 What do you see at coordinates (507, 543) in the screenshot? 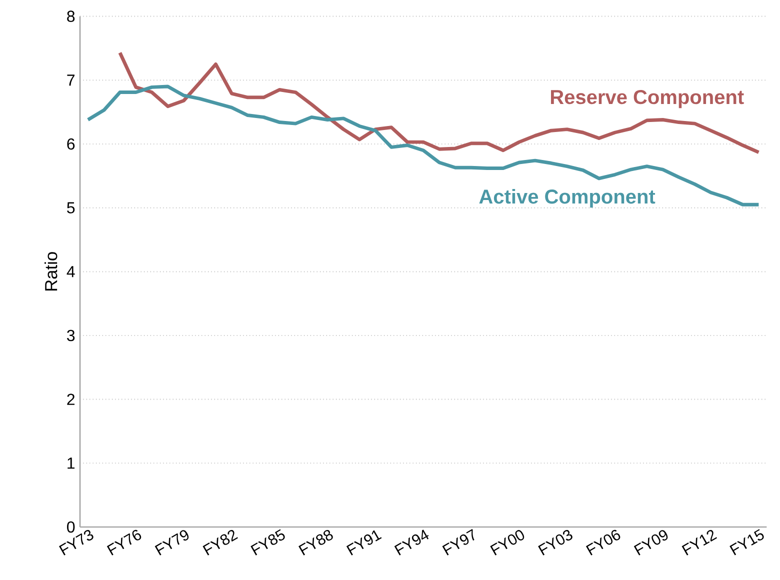
I see `x-tick-label: FY00` at bounding box center [507, 543].